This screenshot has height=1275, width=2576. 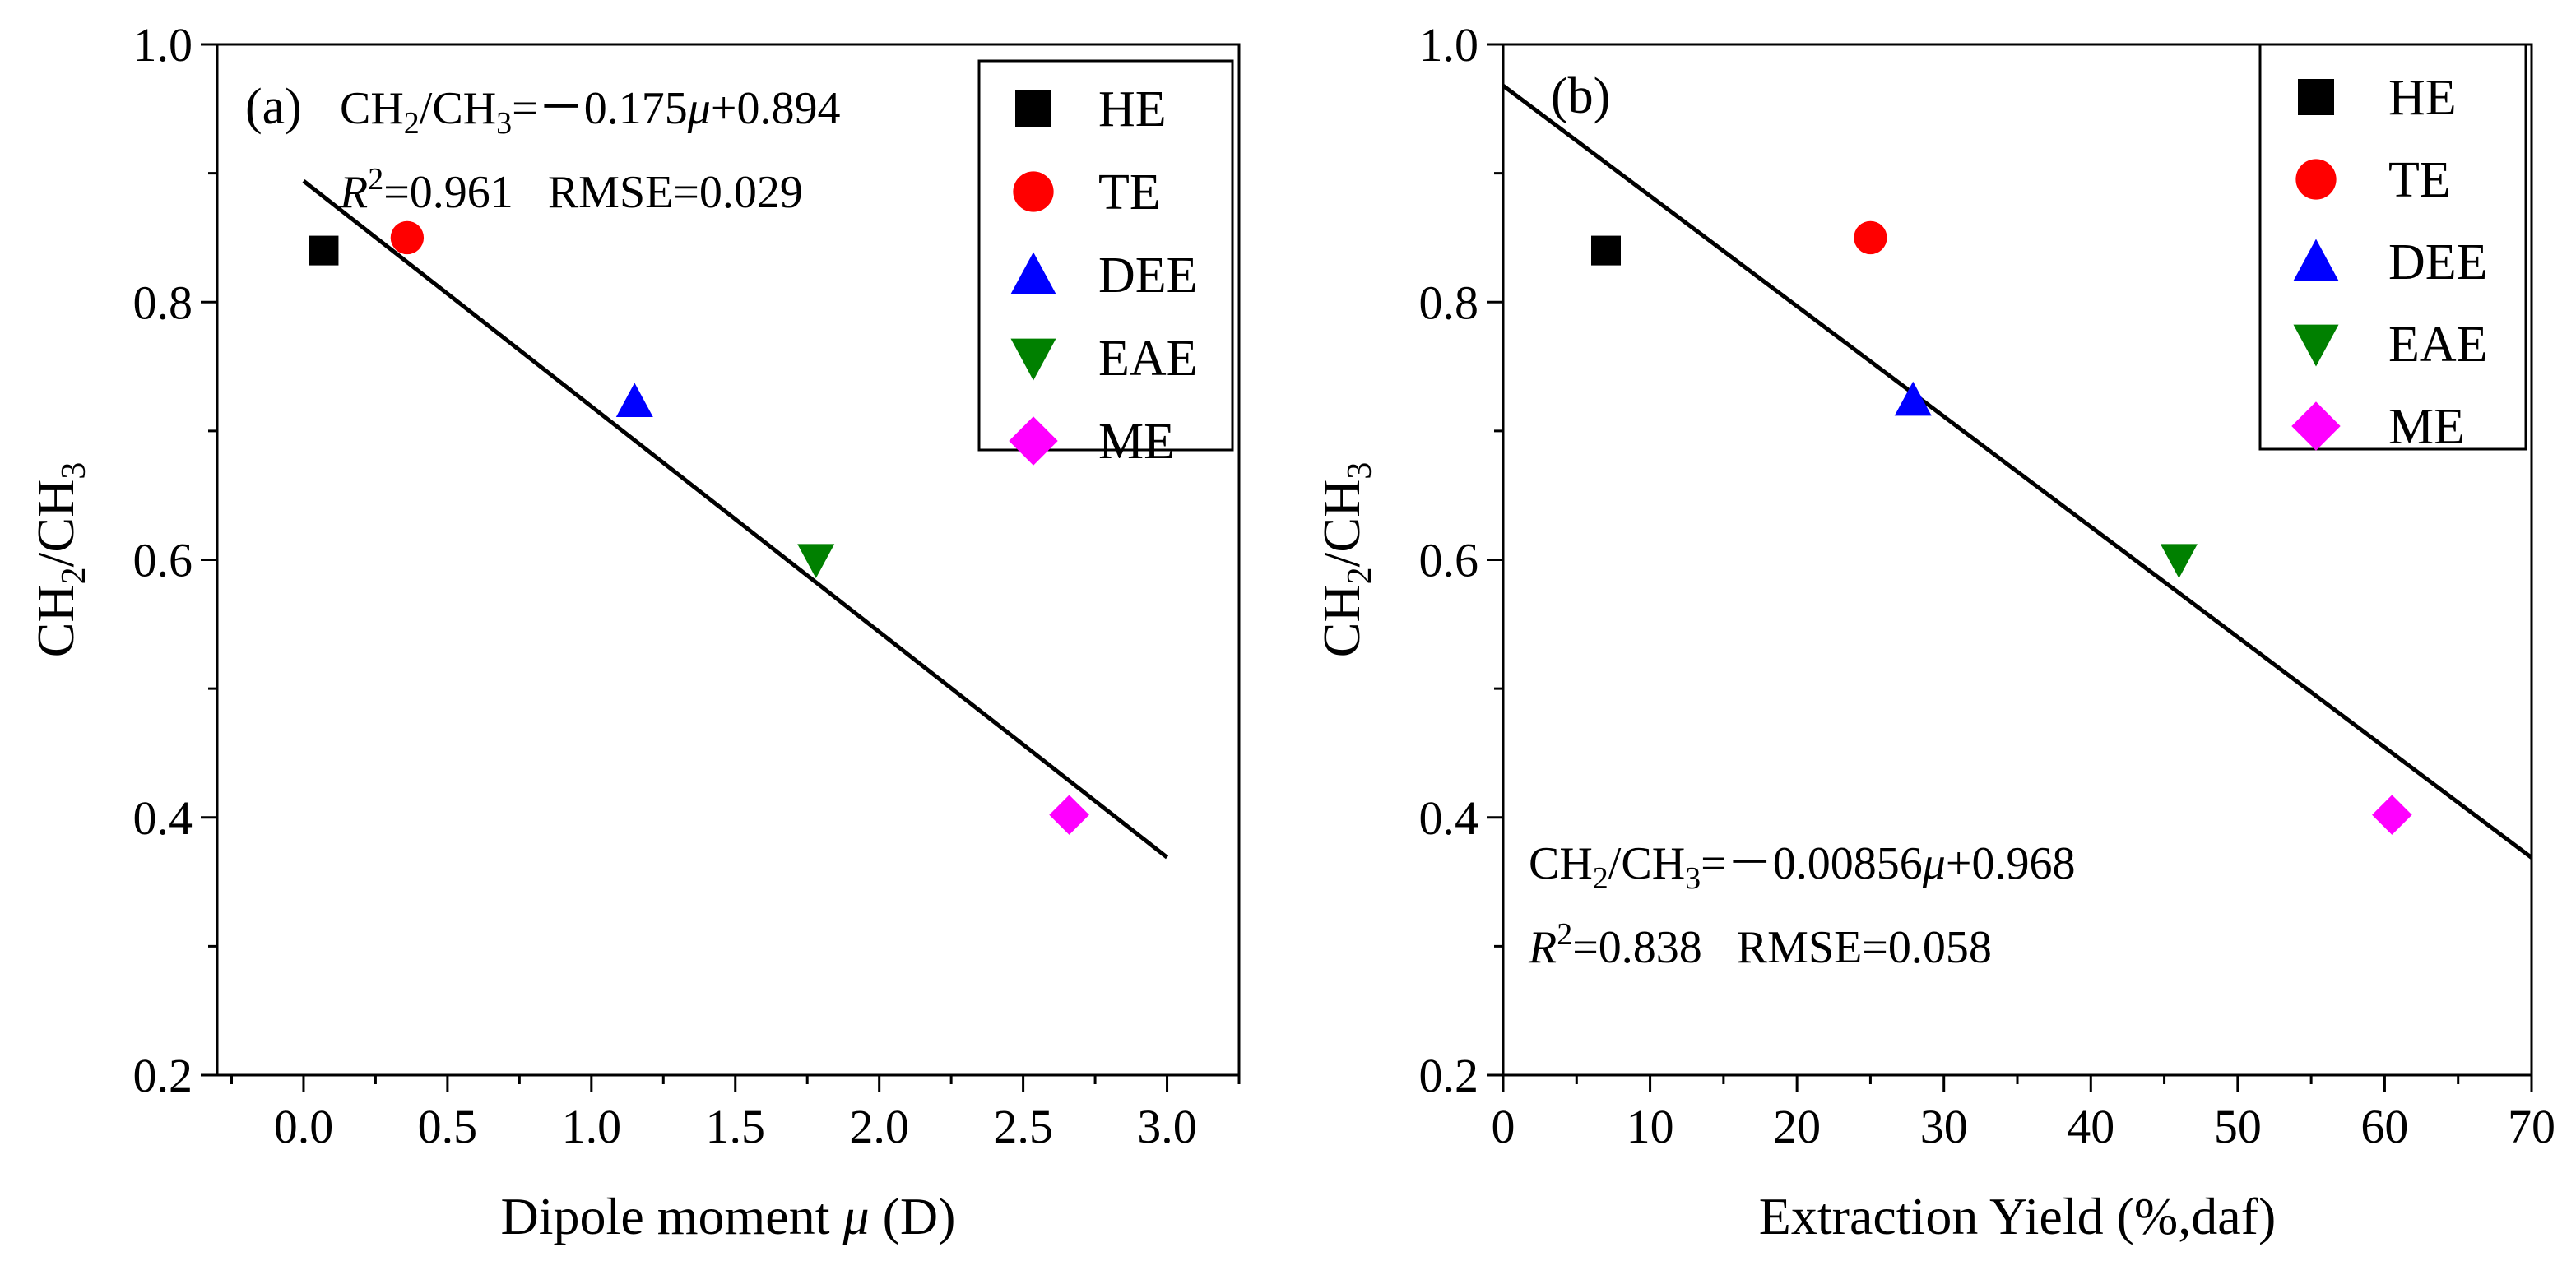 I want to click on x-tick-label: 2.0, so click(x=879, y=1126).